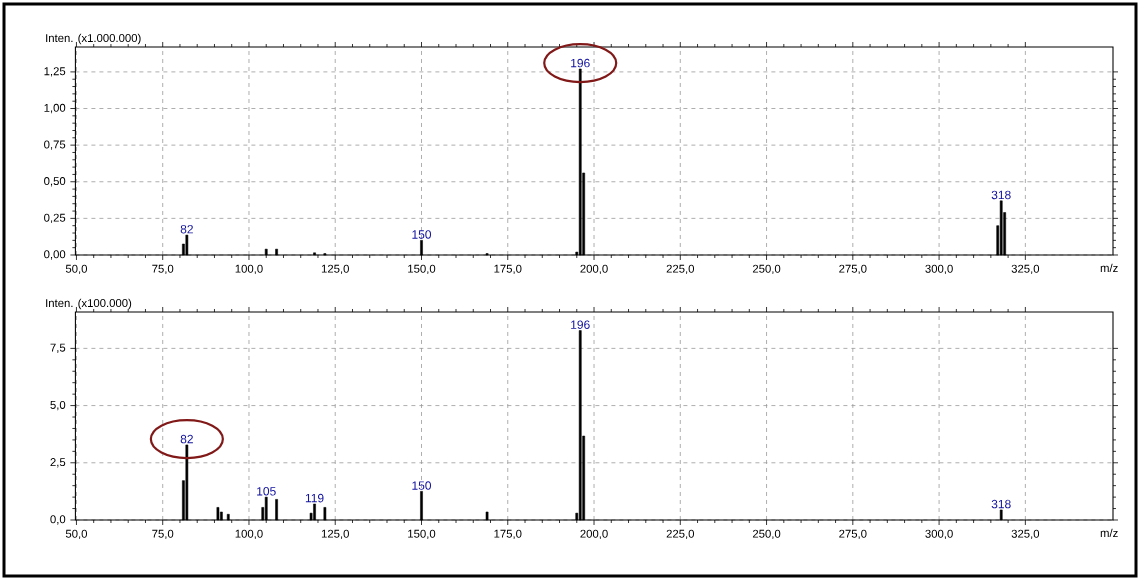  Describe the element at coordinates (55, 182) in the screenshot. I see `y-tick-label: 0,50` at that location.